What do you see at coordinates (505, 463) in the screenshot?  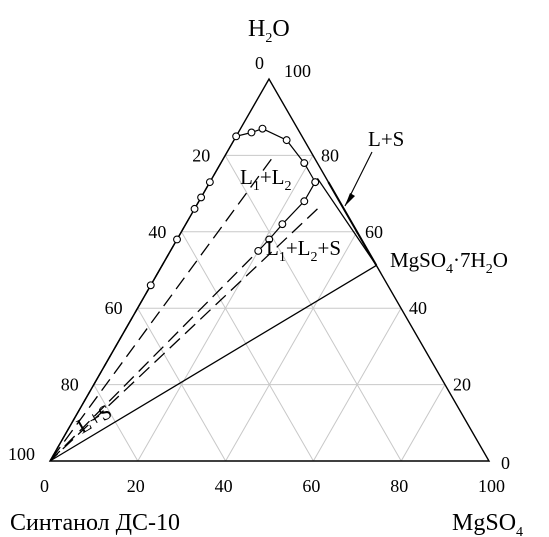 I see `right-tick-0: 0` at bounding box center [505, 463].